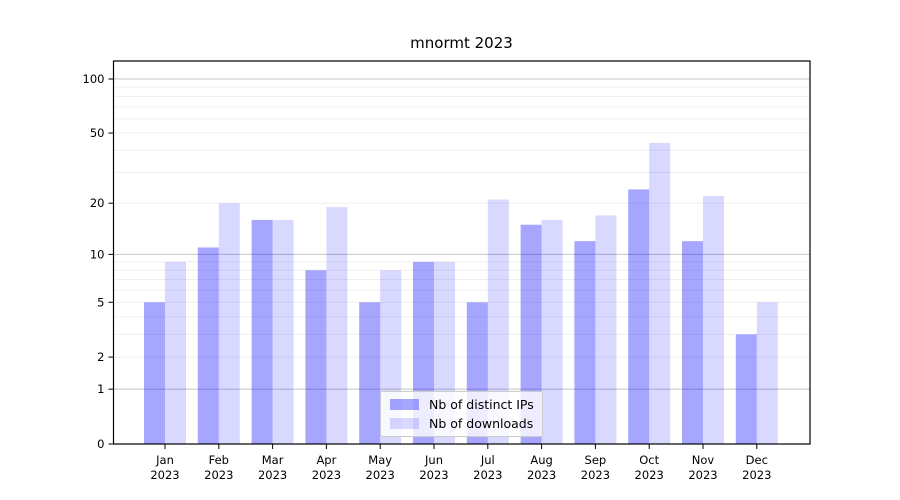 The image size is (900, 500). What do you see at coordinates (100, 389) in the screenshot?
I see `y-tick-label: 1` at bounding box center [100, 389].